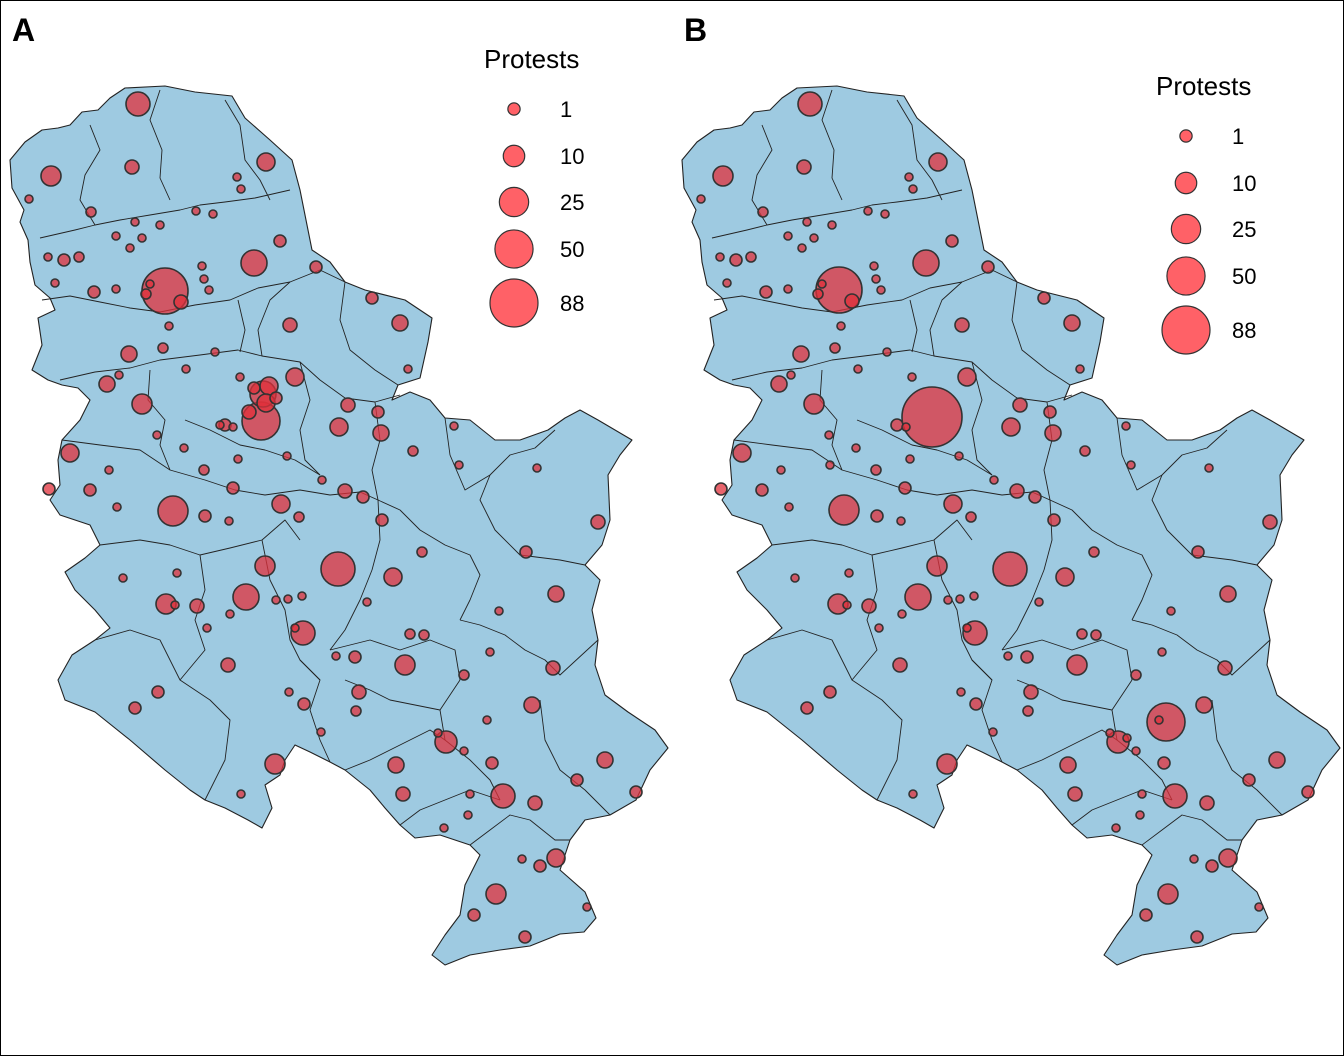 This screenshot has height=1056, width=1344. What do you see at coordinates (1203, 86) in the screenshot?
I see `legend-title-b: Protests` at bounding box center [1203, 86].